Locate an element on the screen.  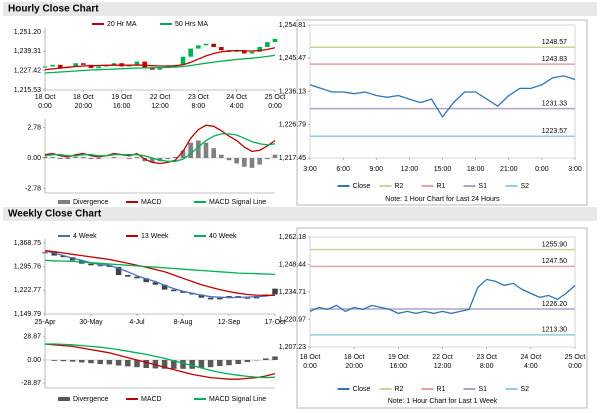
legend-label: Divergence is located at coordinates (91, 399).